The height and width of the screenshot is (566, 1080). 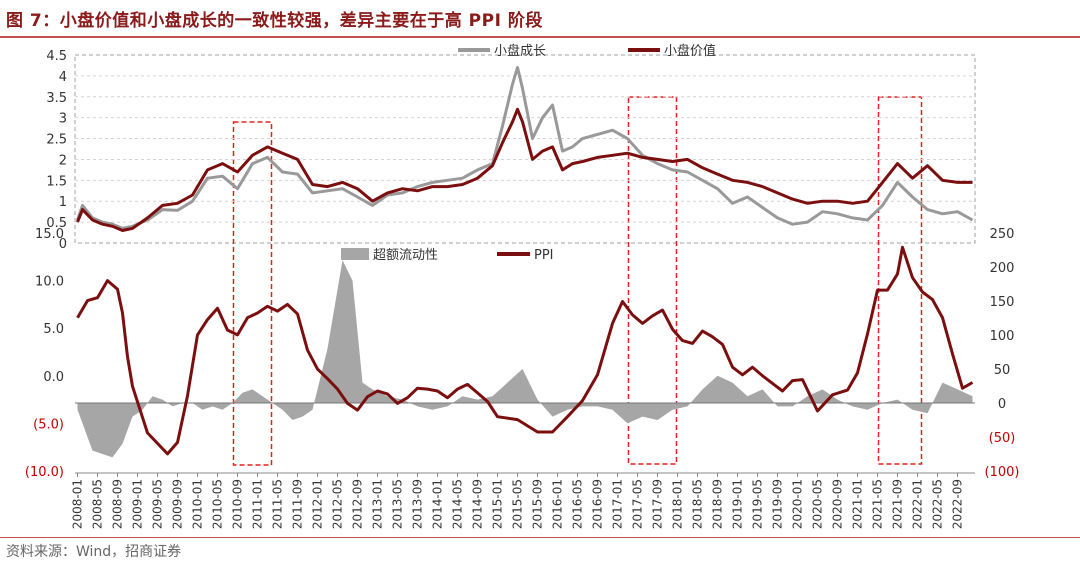 I want to click on x-tick-label: 2012-01, so click(x=318, y=504).